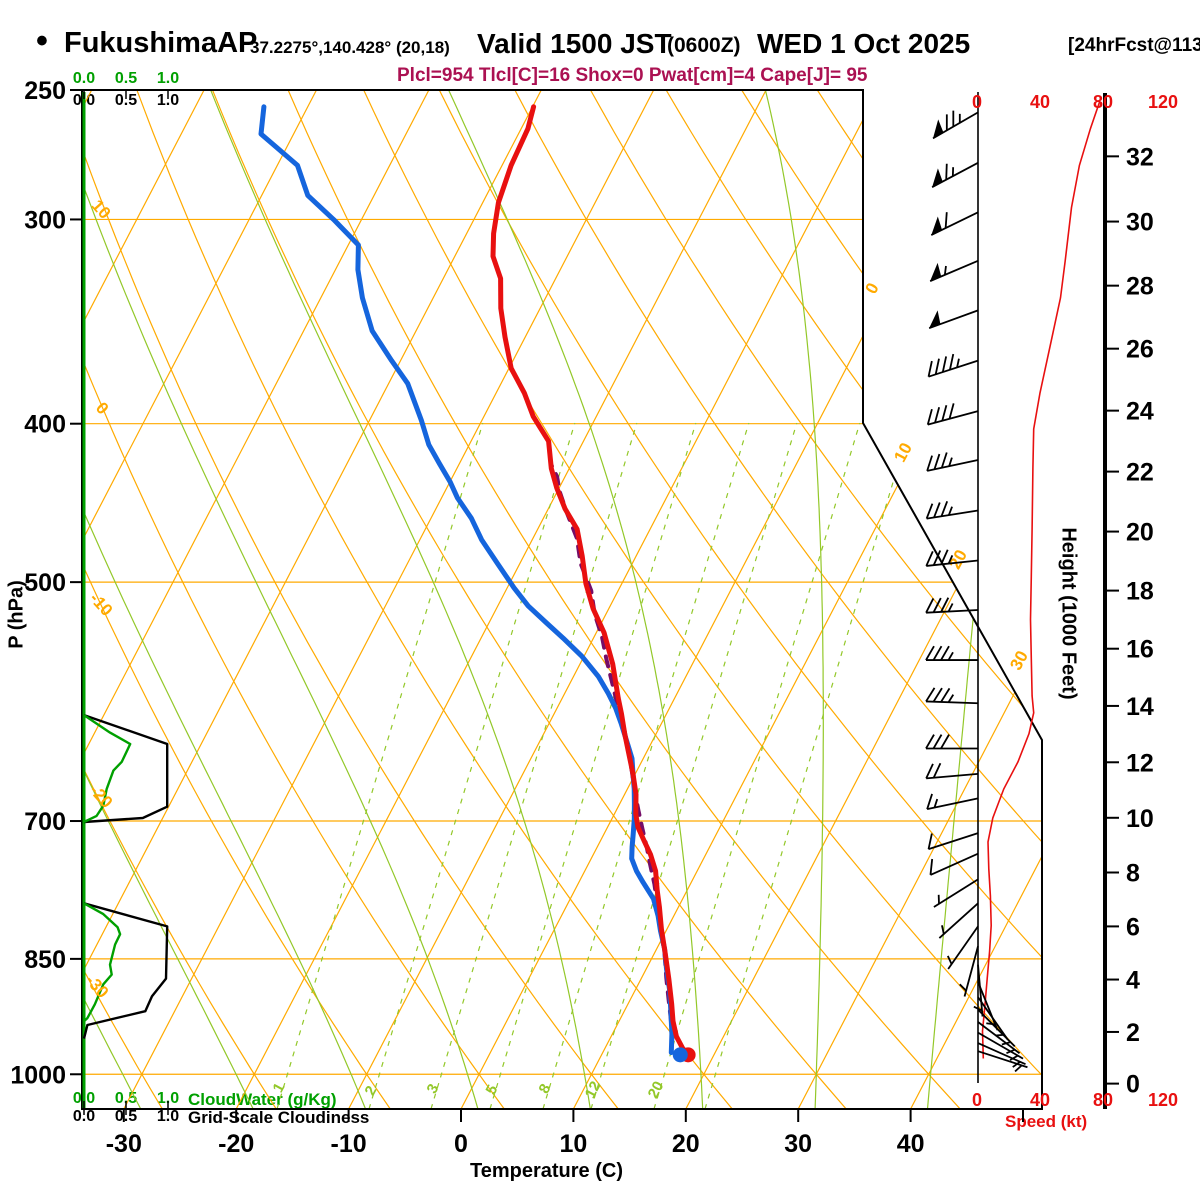  What do you see at coordinates (1140, 157) in the screenshot?
I see `height-tick-label: 32` at bounding box center [1140, 157].